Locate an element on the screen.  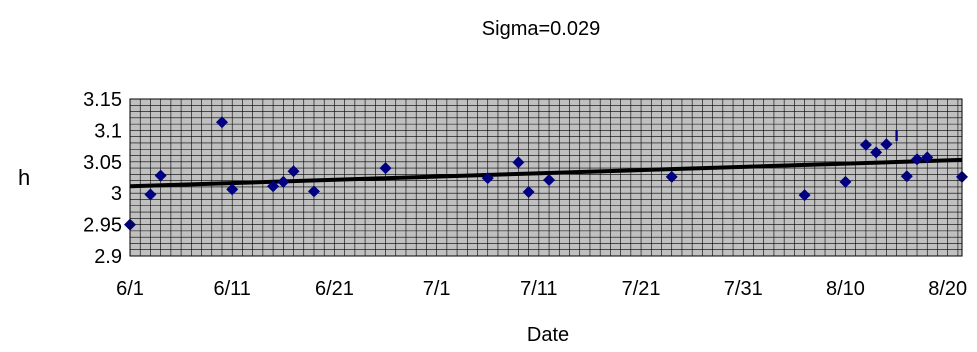
y-tick-label: 3 is located at coordinates (116, 194).